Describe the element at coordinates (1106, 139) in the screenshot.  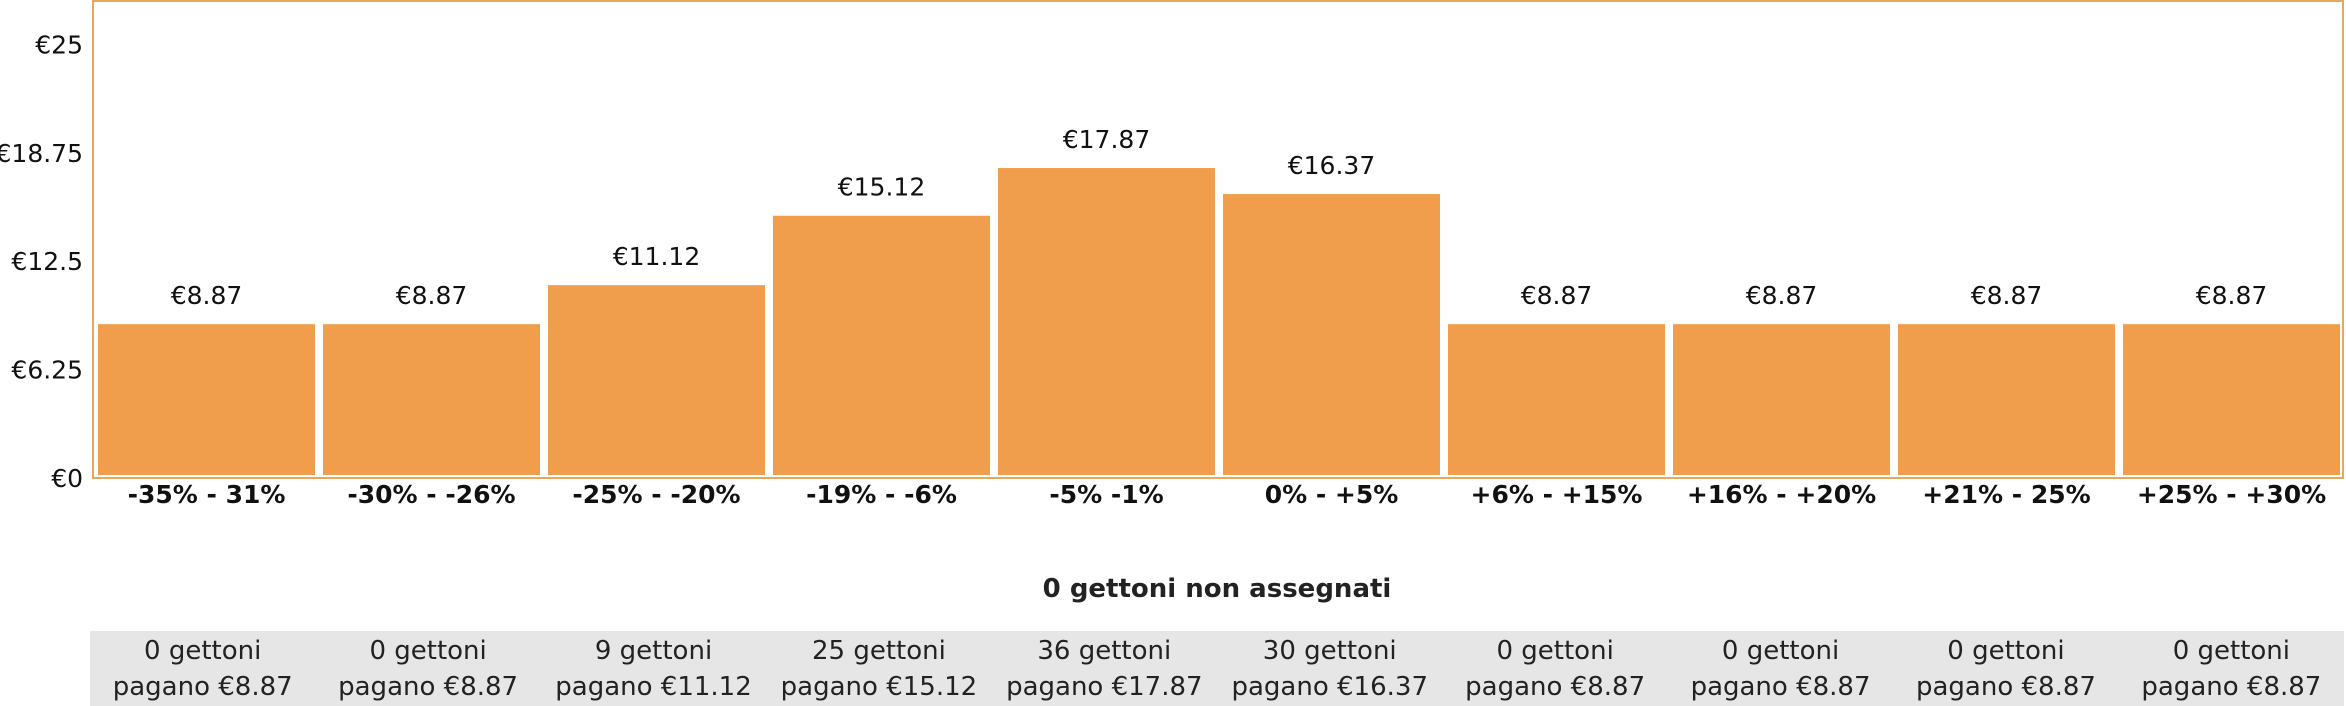
I see `bar-value-label: €17.87` at that location.